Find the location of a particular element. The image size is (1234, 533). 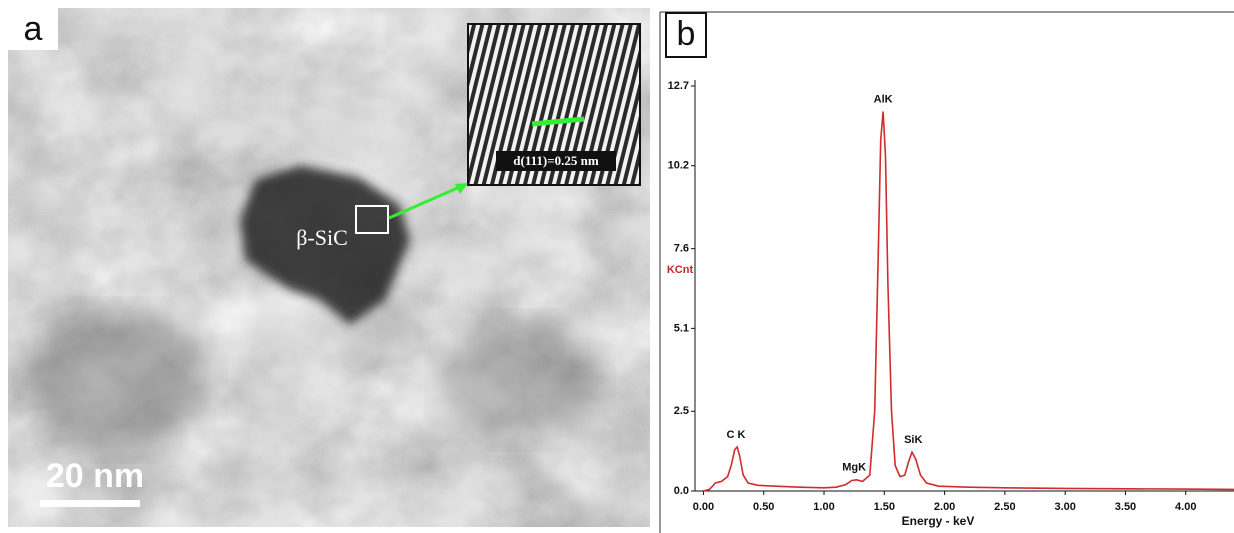

x-tick-label: 4.00 is located at coordinates (1185, 507).